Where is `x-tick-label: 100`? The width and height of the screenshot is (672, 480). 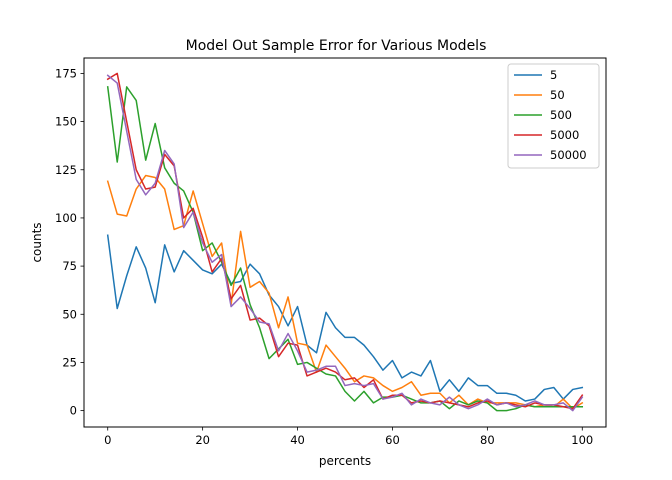 x-tick-label: 100 is located at coordinates (582, 440).